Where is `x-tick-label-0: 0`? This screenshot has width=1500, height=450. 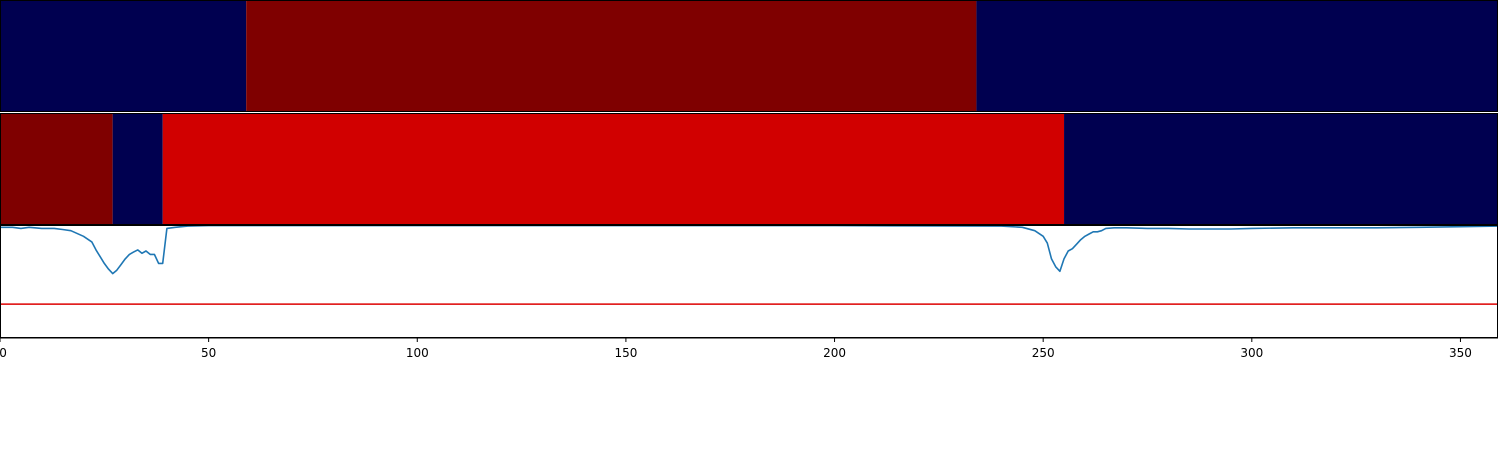
x-tick-label-0: 0 is located at coordinates (3, 353).